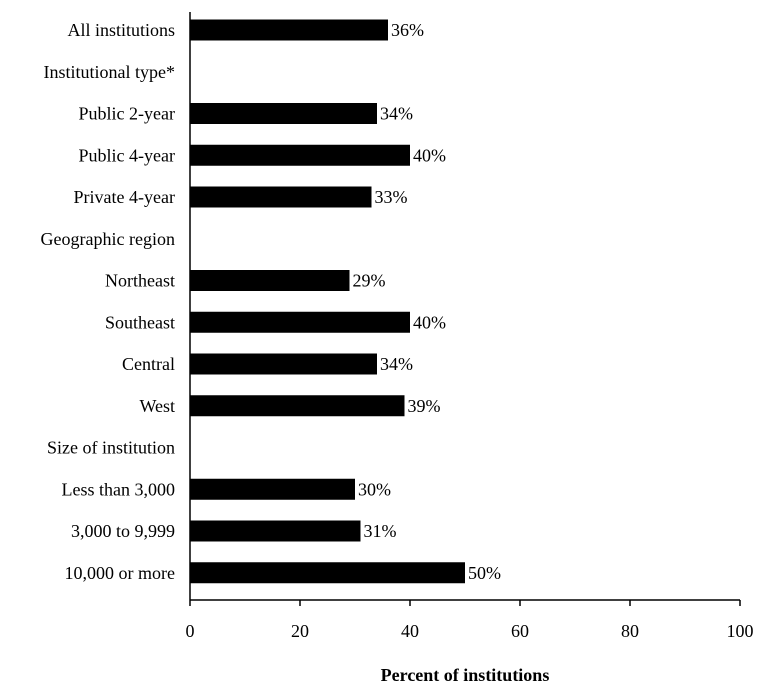  Describe the element at coordinates (380, 531) in the screenshot. I see `data-label: 31%` at that location.